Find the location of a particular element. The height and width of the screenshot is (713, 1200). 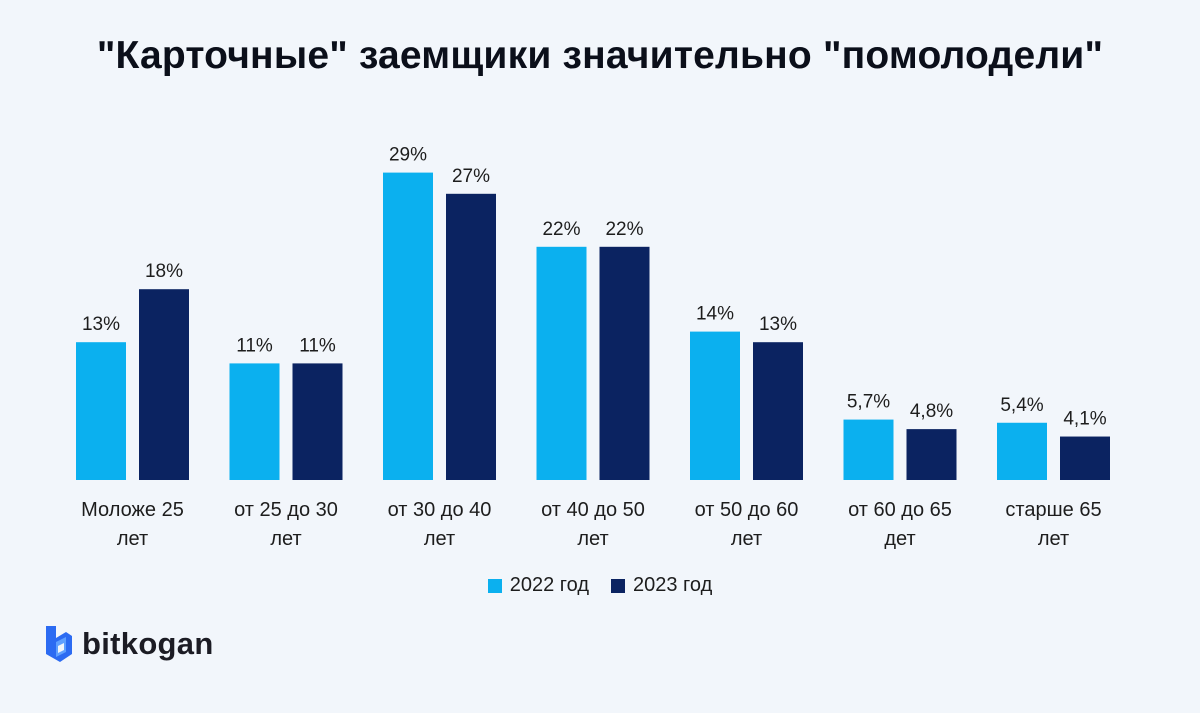

data-label-2022-1: 11% is located at coordinates (254, 345).